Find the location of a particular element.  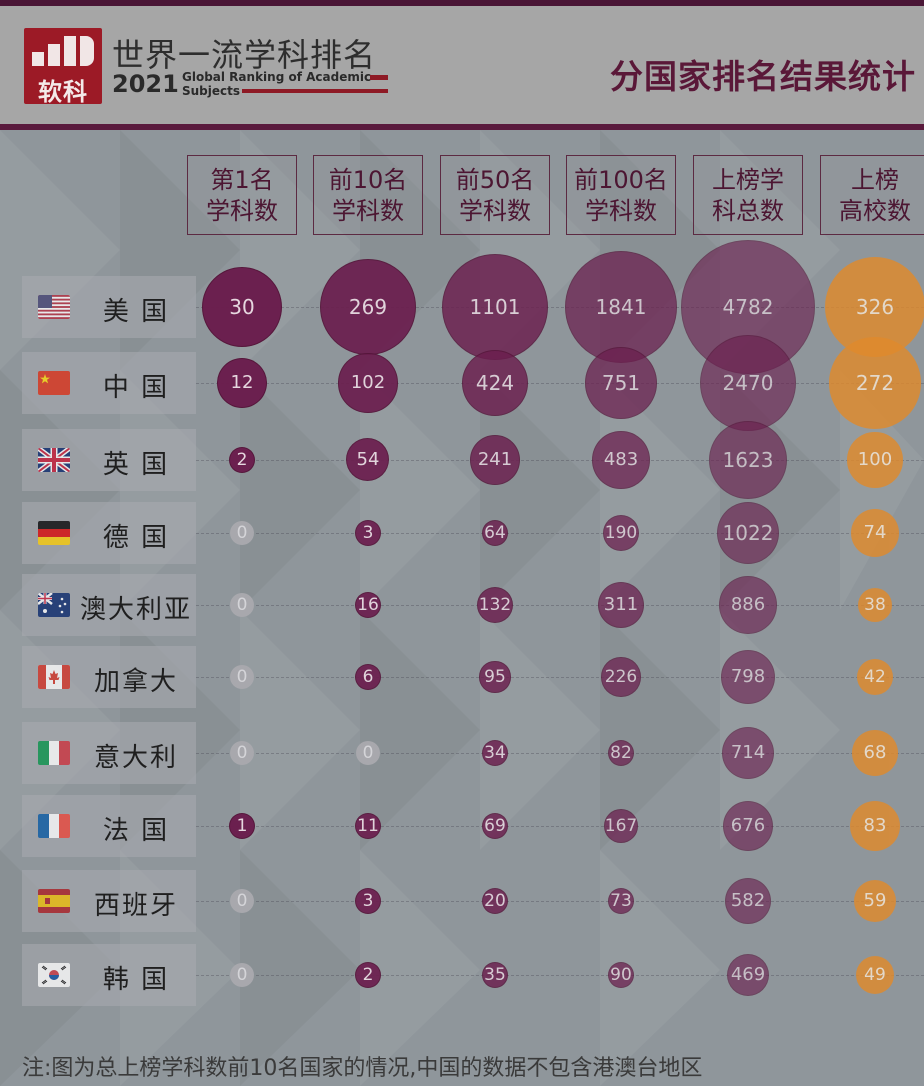

country-row-label: 澳大利亚 is located at coordinates (109, 605).